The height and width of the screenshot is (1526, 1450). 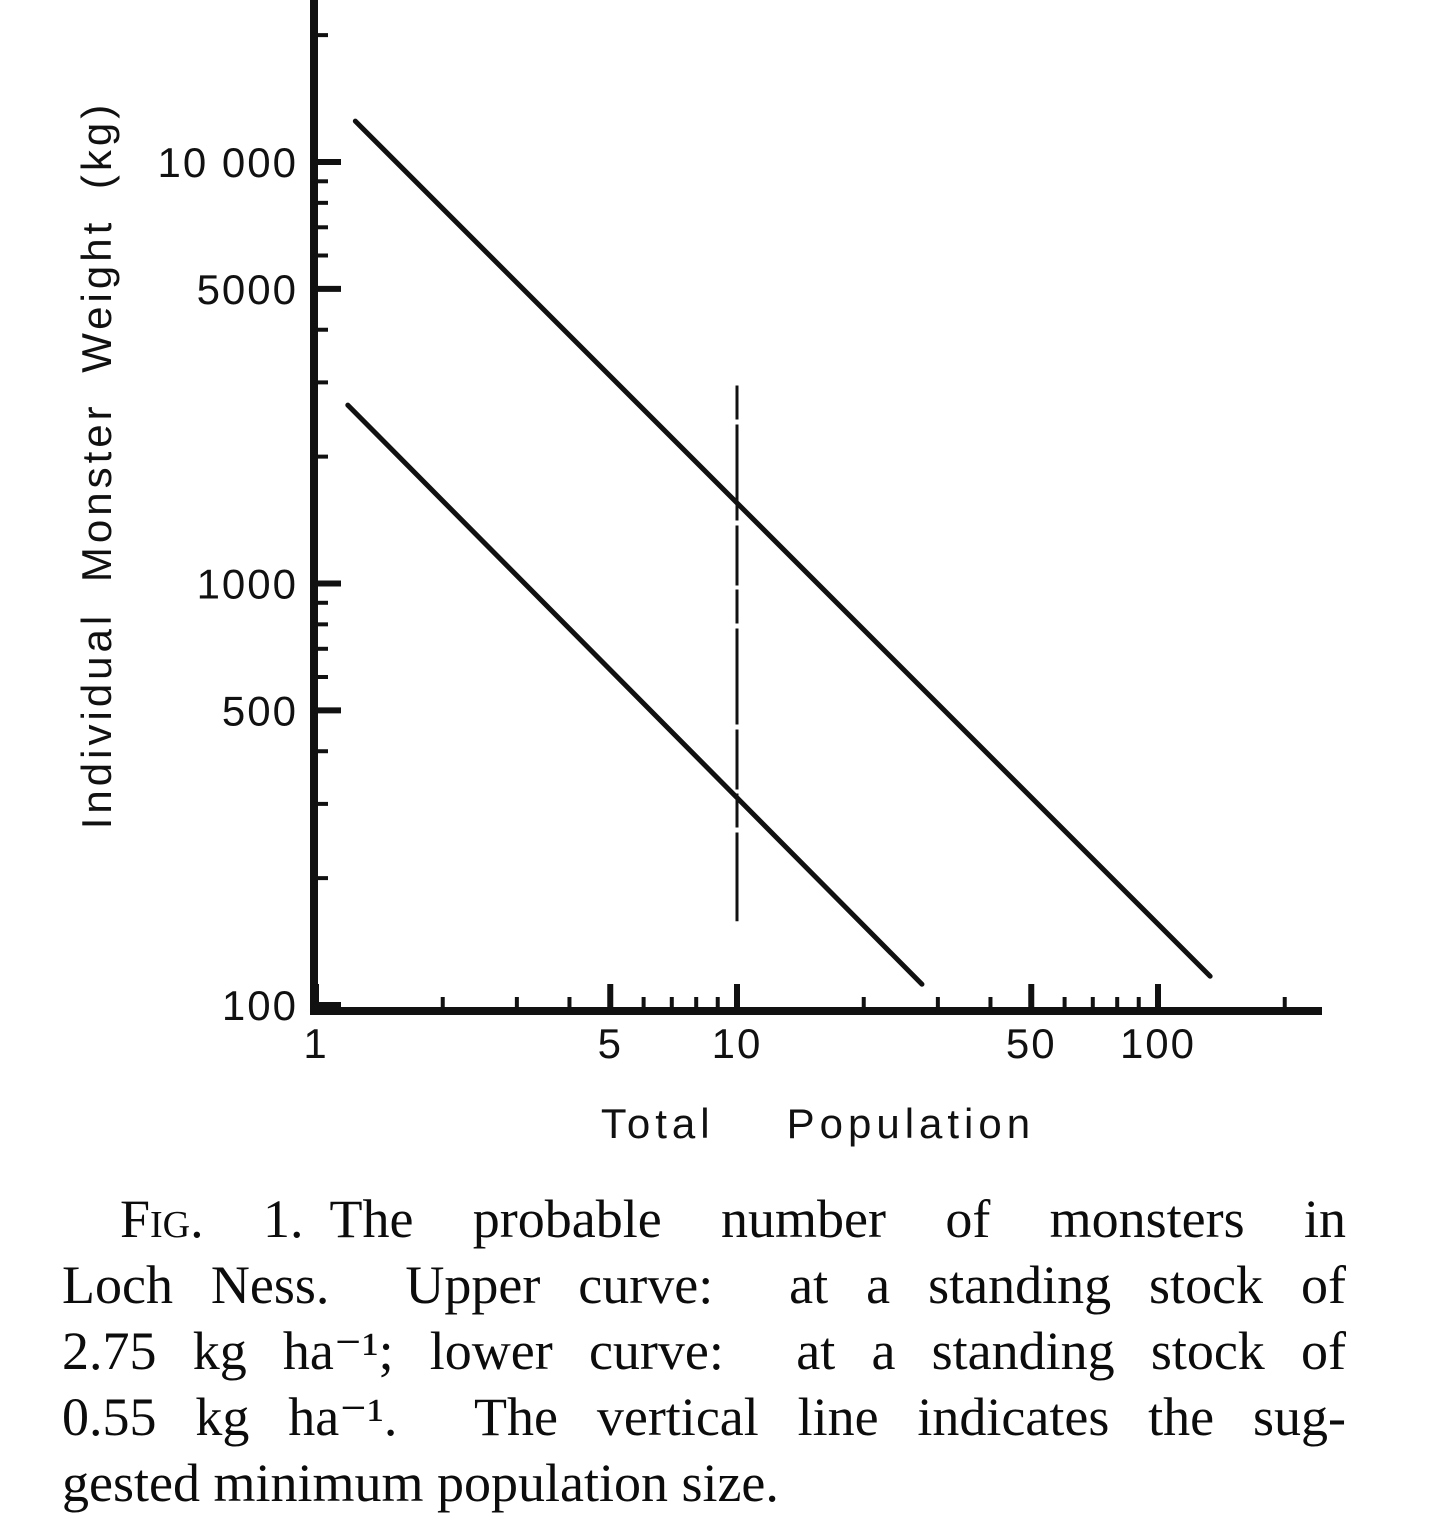 What do you see at coordinates (610, 1043) in the screenshot?
I see `x-tick-label: 5` at bounding box center [610, 1043].